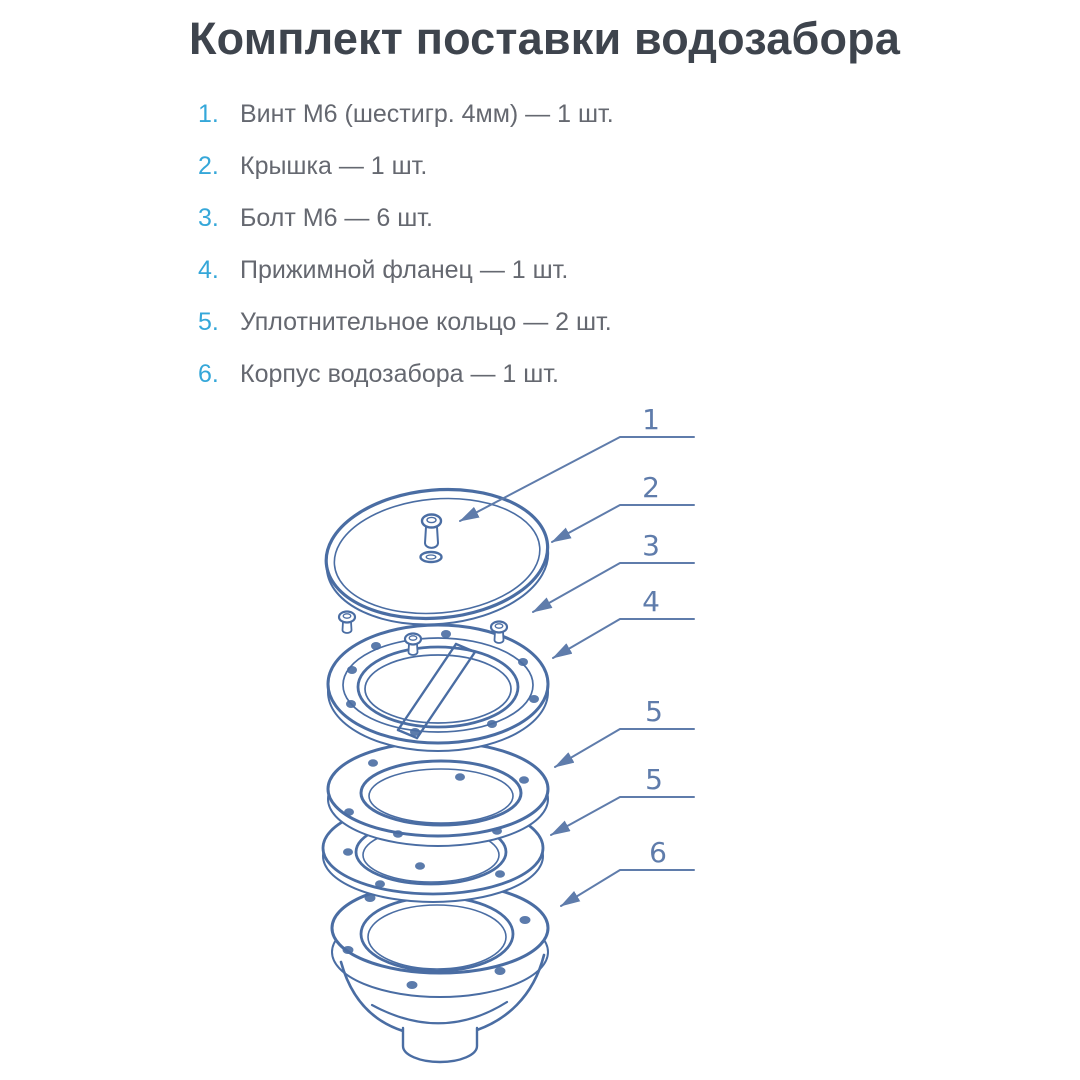 The width and height of the screenshot is (1080, 1080). What do you see at coordinates (208, 374) in the screenshot?
I see `list-item-number: 6.` at bounding box center [208, 374].